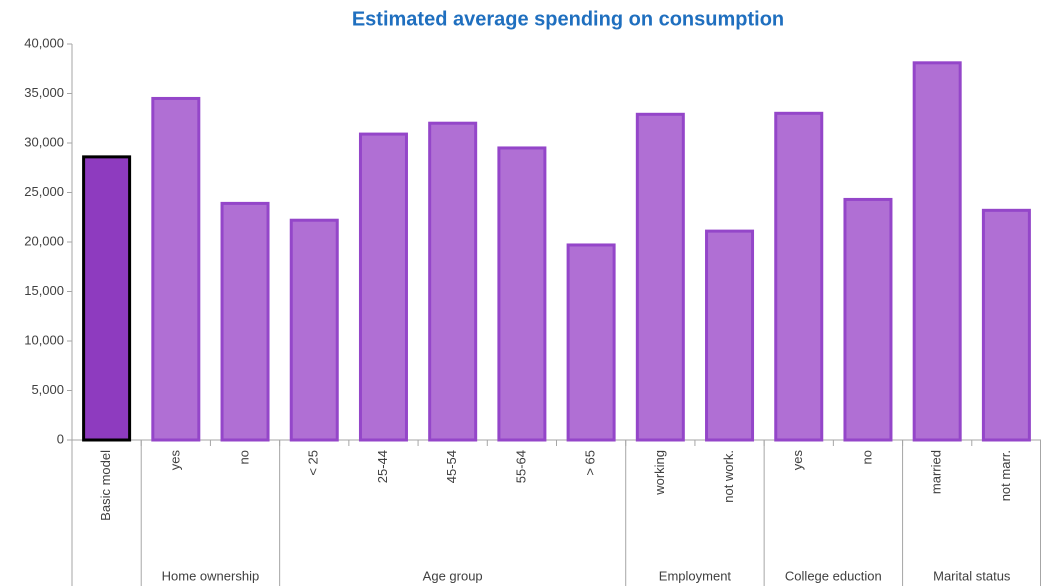 The image size is (1041, 586). Describe the element at coordinates (590, 463) in the screenshot. I see `x-tick-label: > 65` at that location.